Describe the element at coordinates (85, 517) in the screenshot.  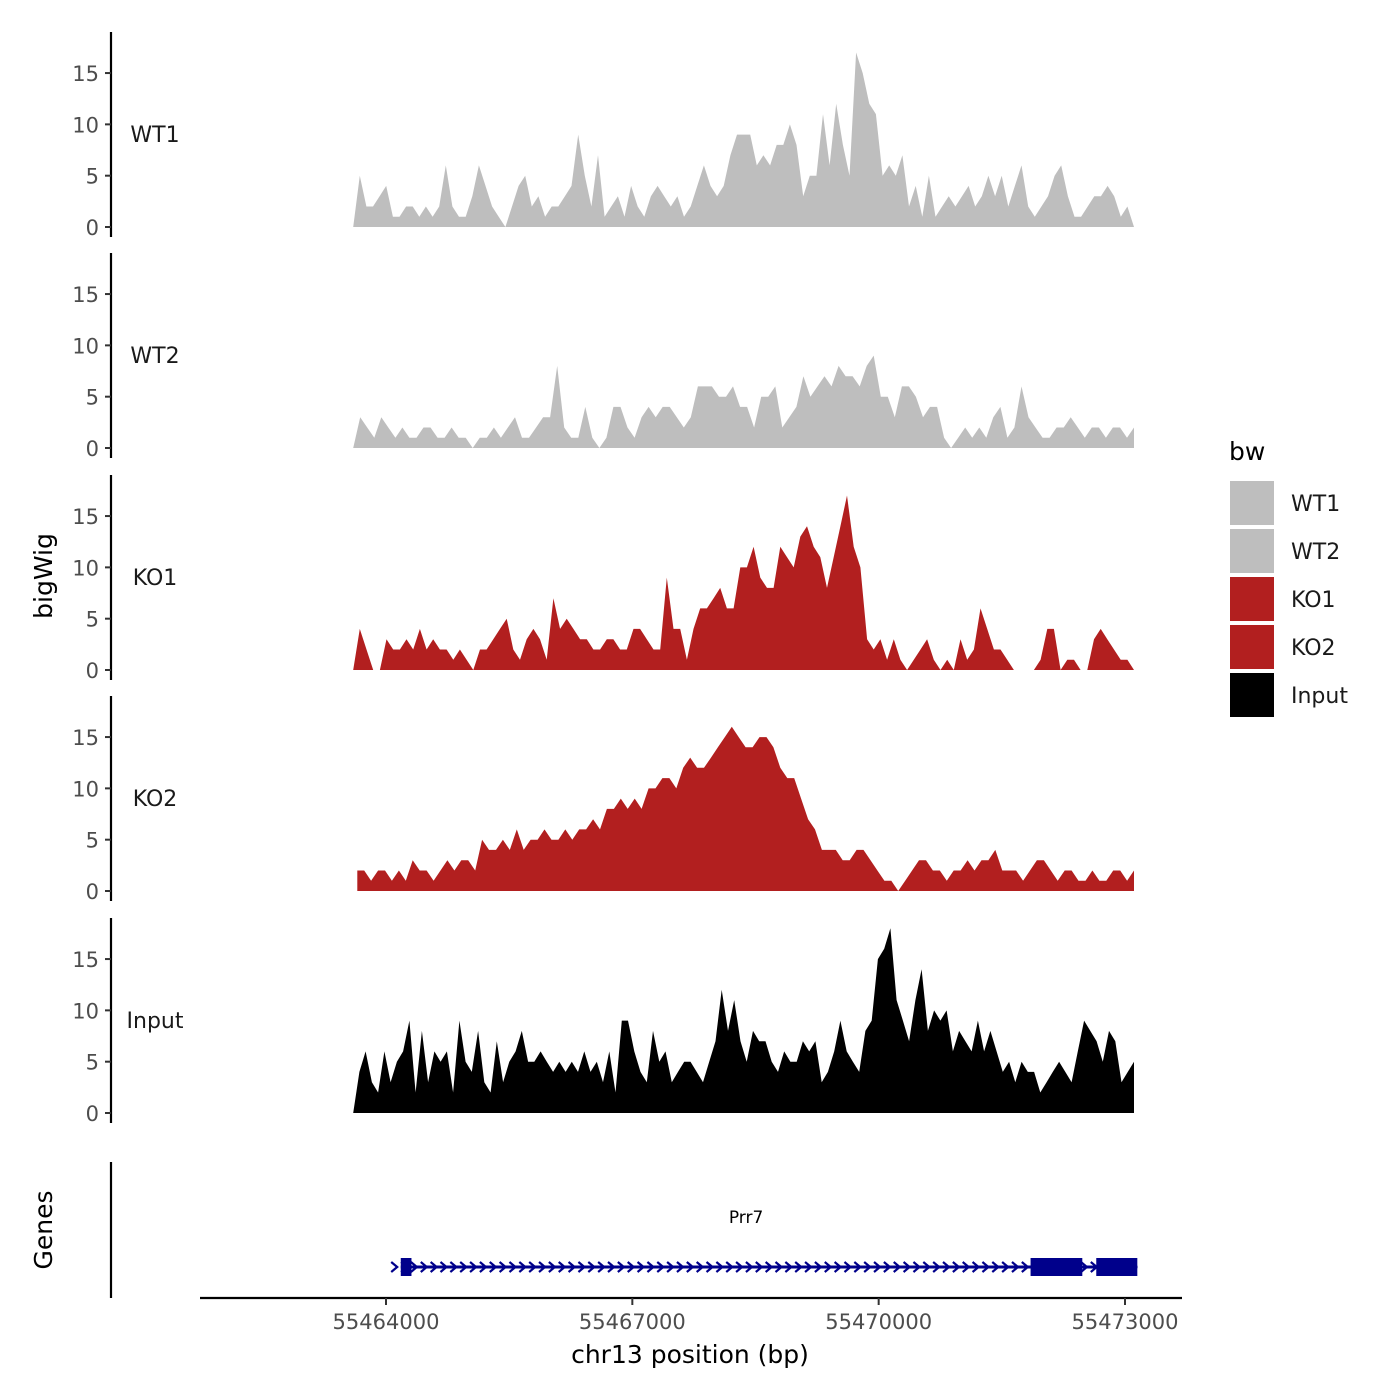
I see `y-tick-label-ko1-15: 15` at that location.